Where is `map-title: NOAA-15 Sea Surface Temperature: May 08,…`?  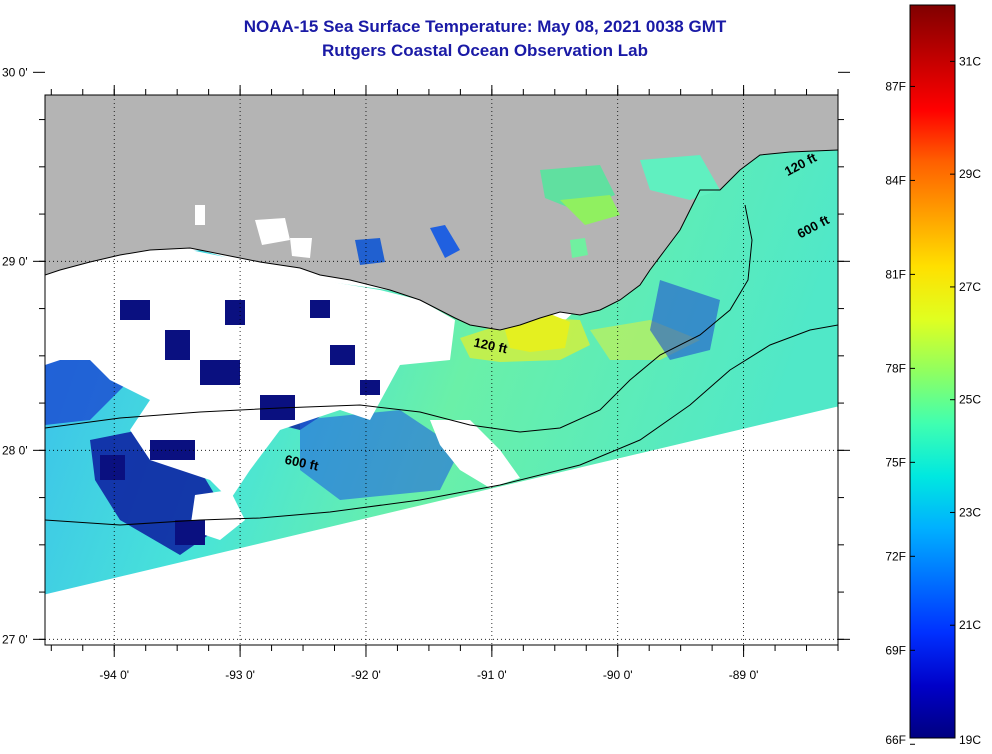
map-title: NOAA-15 Sea Surface Temperature: May 08,… is located at coordinates (485, 26).